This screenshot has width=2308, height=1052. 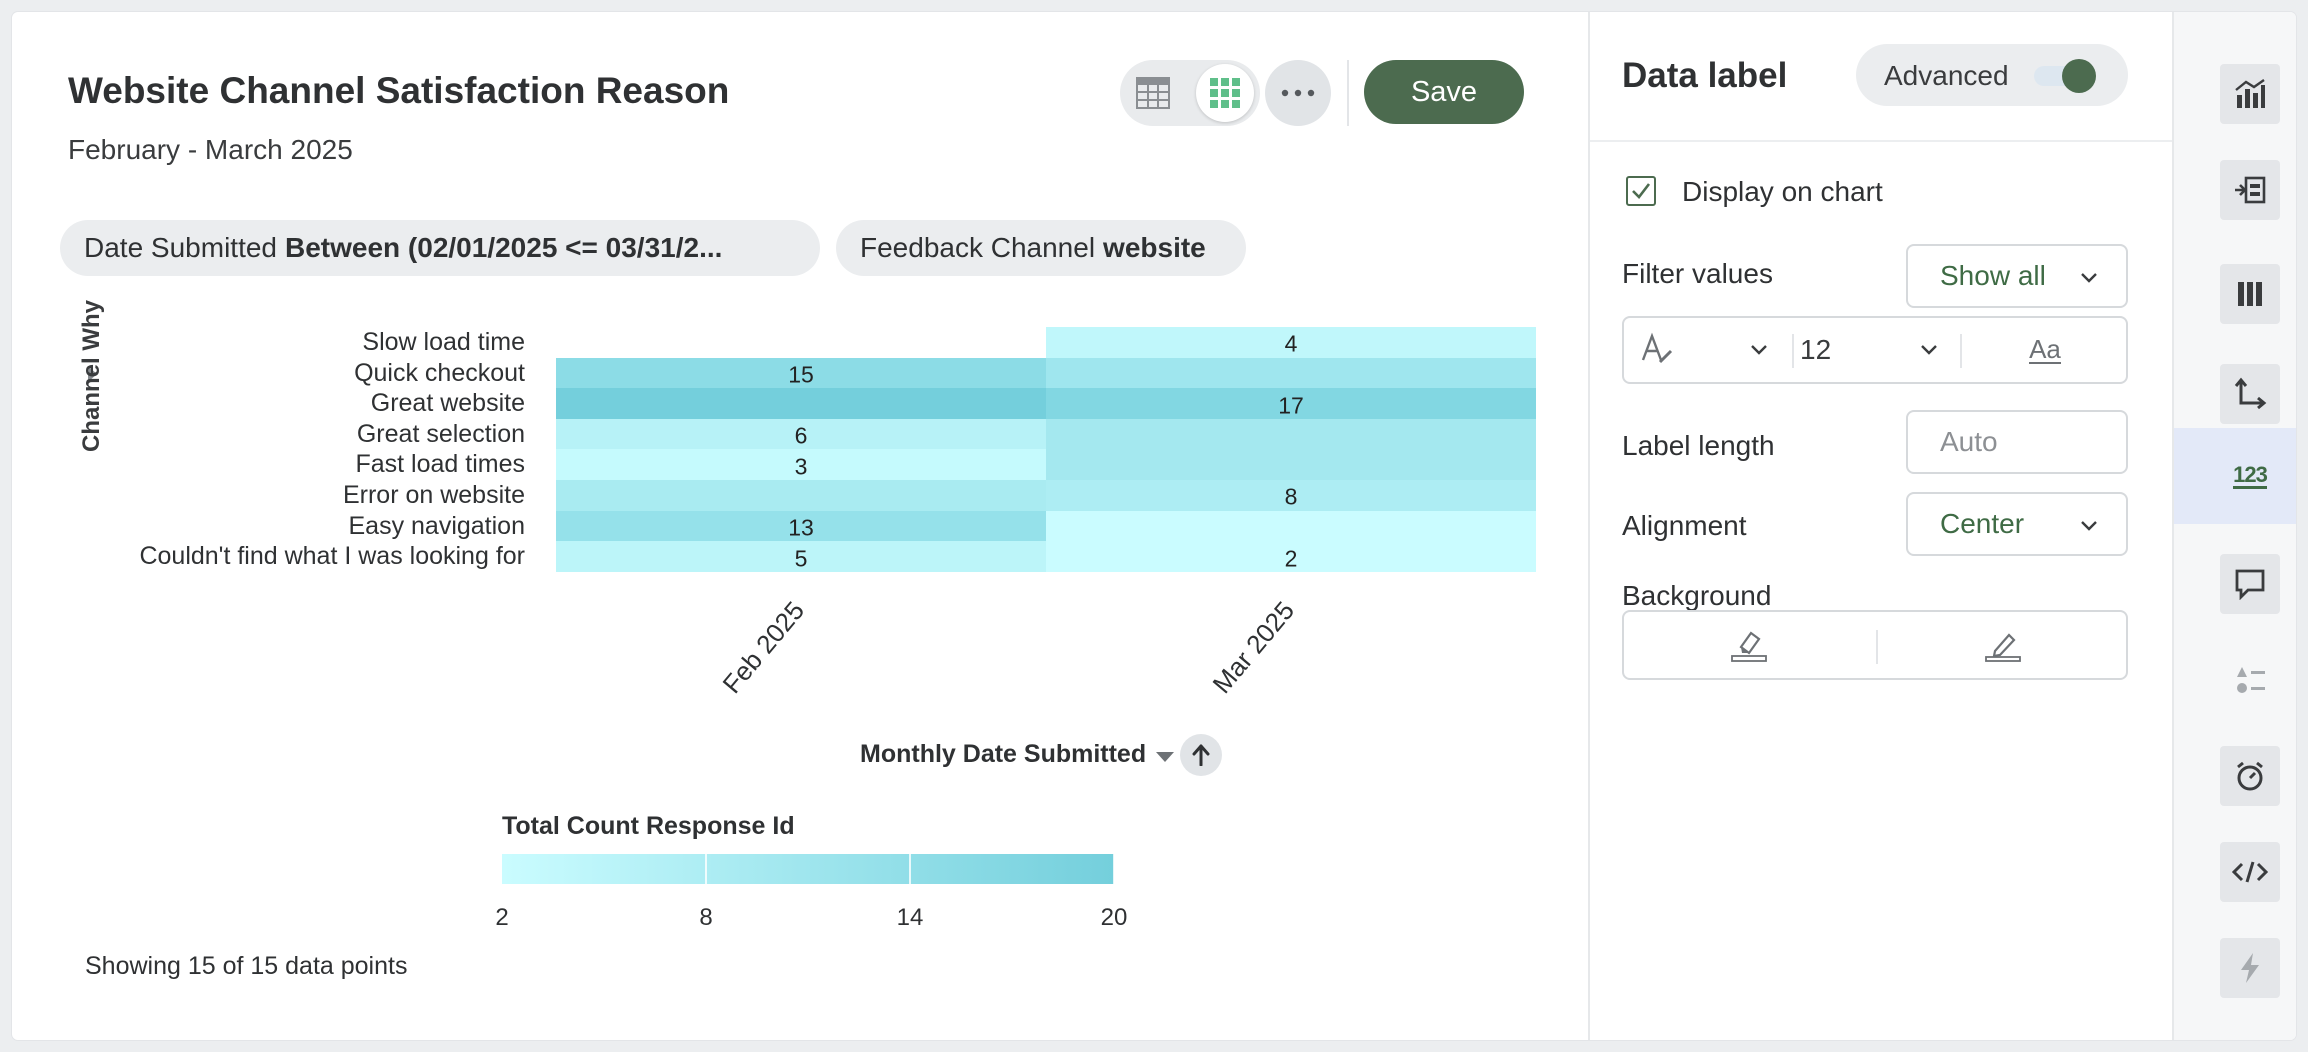 What do you see at coordinates (180, 247) in the screenshot?
I see `filter-chip-field: Date Submitted` at bounding box center [180, 247].